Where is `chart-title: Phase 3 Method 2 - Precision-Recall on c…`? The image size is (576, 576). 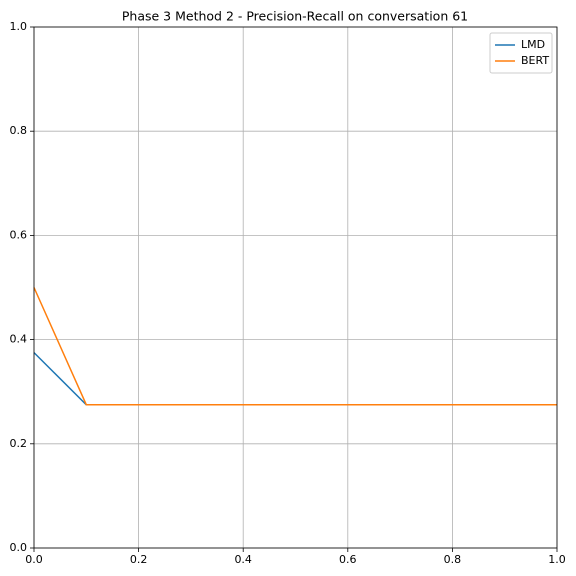 chart-title: Phase 3 Method 2 - Precision-Recall on c… is located at coordinates (295, 16).